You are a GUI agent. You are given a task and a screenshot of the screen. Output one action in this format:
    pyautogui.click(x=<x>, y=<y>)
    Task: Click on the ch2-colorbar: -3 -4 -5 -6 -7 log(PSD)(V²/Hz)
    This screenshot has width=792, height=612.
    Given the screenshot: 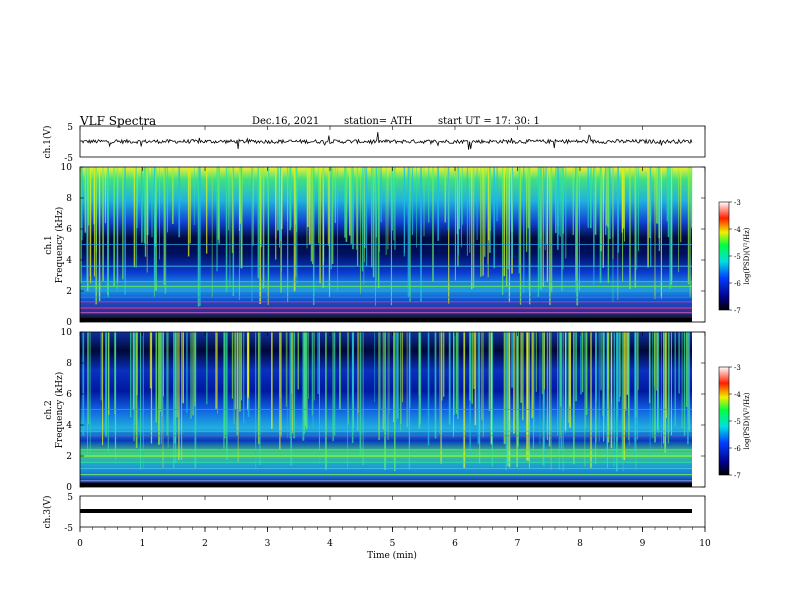 What is the action you would take?
    pyautogui.click(x=734, y=422)
    